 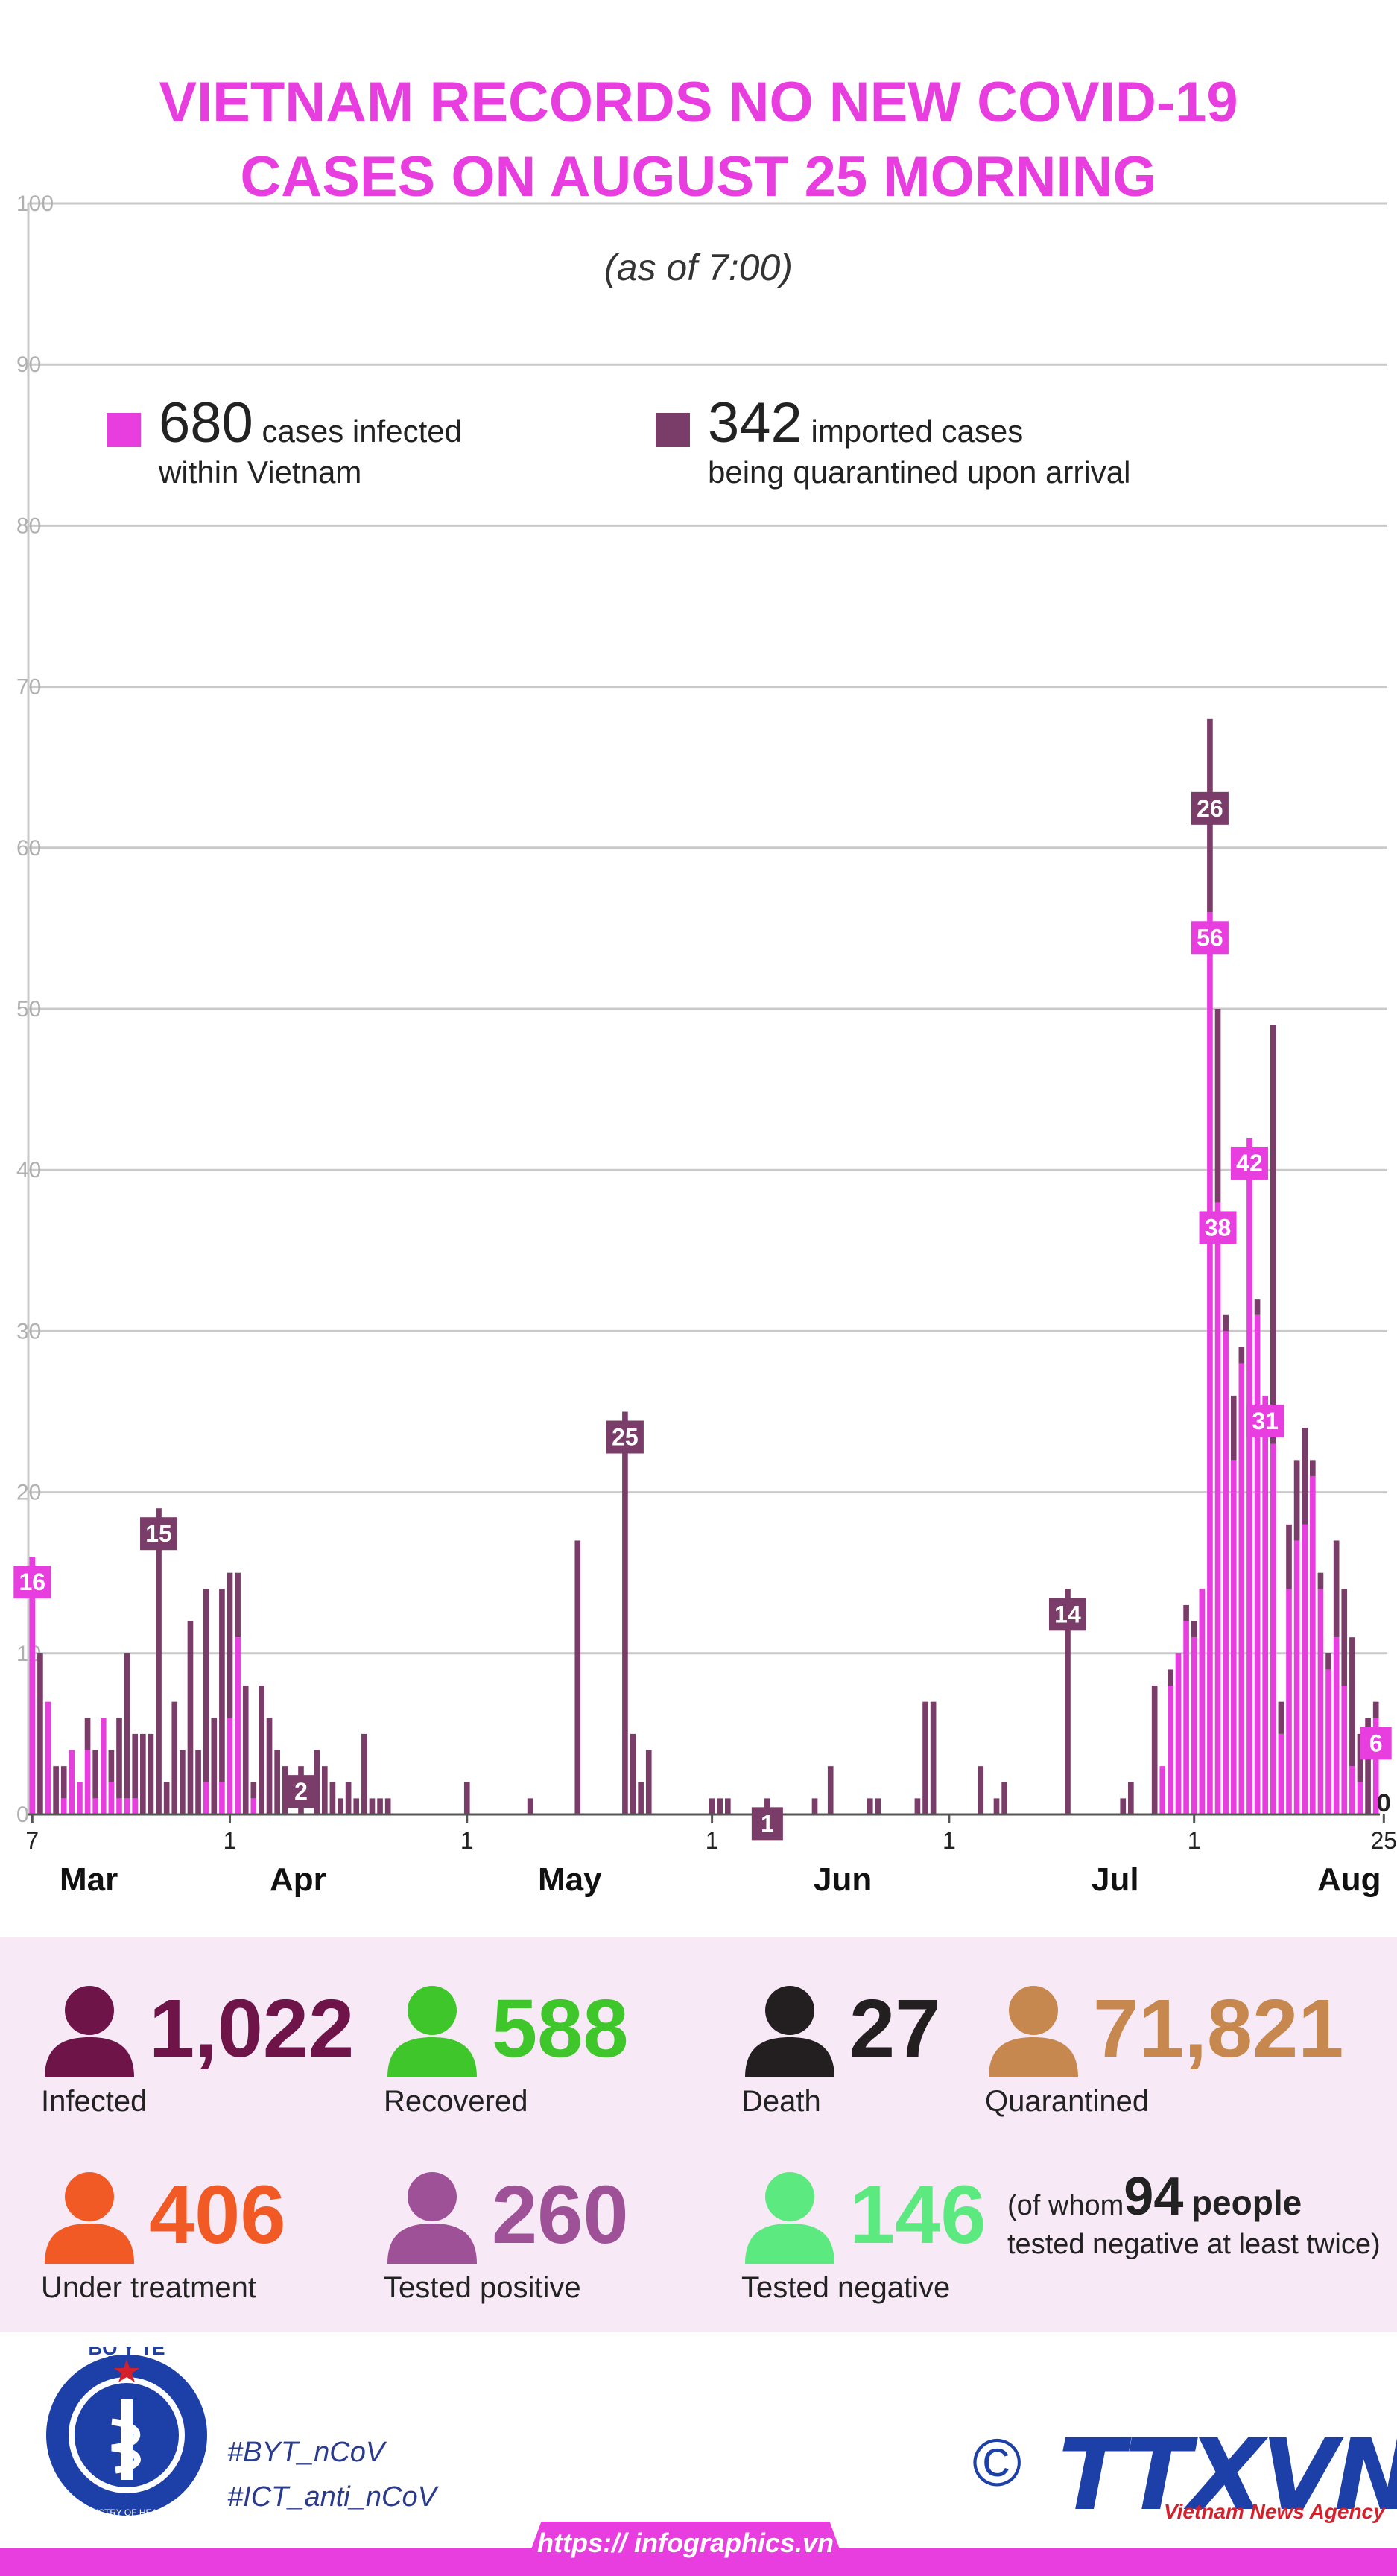 What do you see at coordinates (332, 2497) in the screenshot?
I see `hashtag-ict: #ICT_anti_nCoV` at bounding box center [332, 2497].